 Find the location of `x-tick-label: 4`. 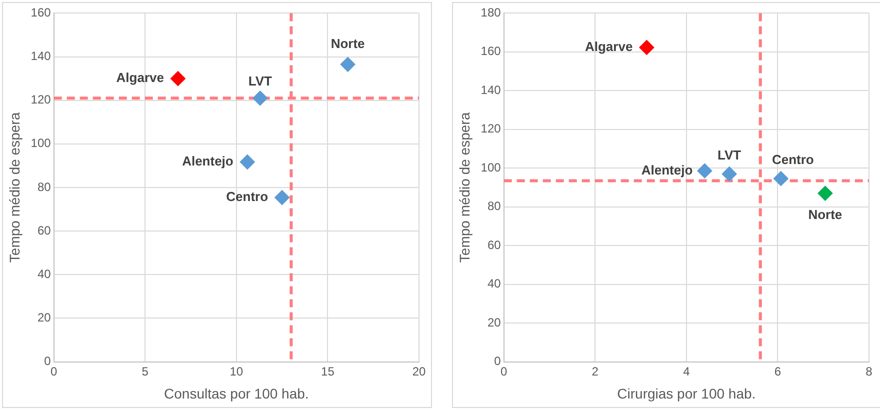

x-tick-label: 4 is located at coordinates (686, 371).